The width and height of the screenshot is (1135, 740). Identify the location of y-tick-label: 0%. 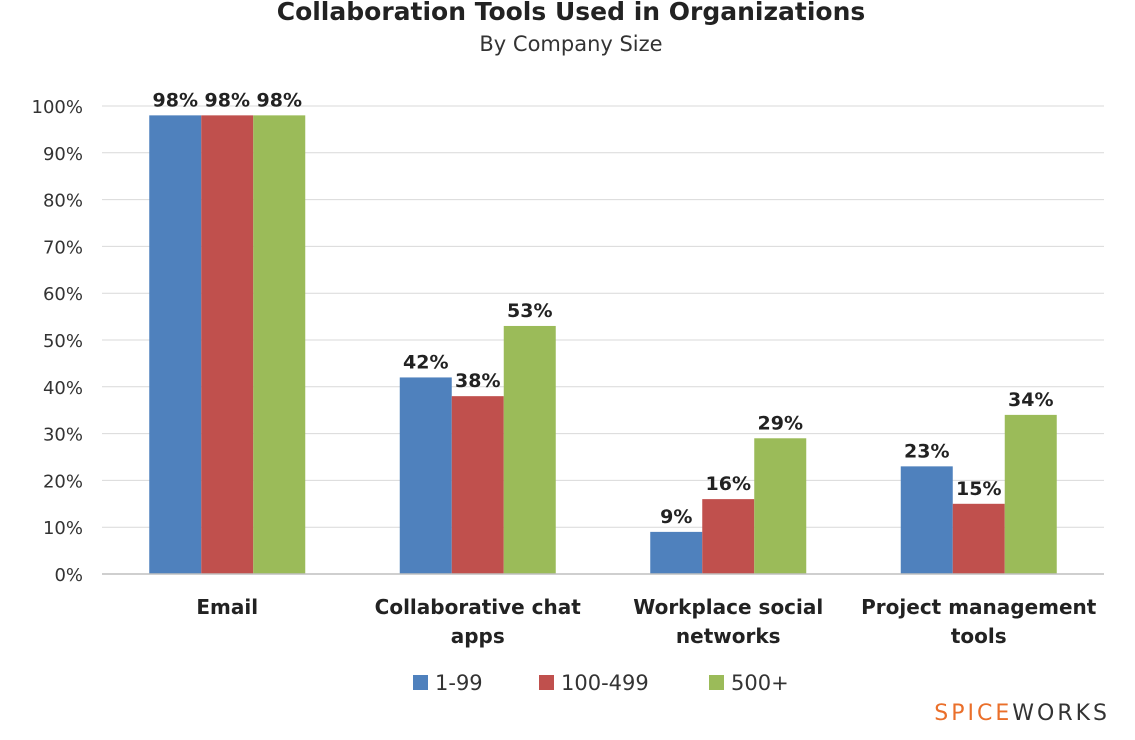
(68, 575).